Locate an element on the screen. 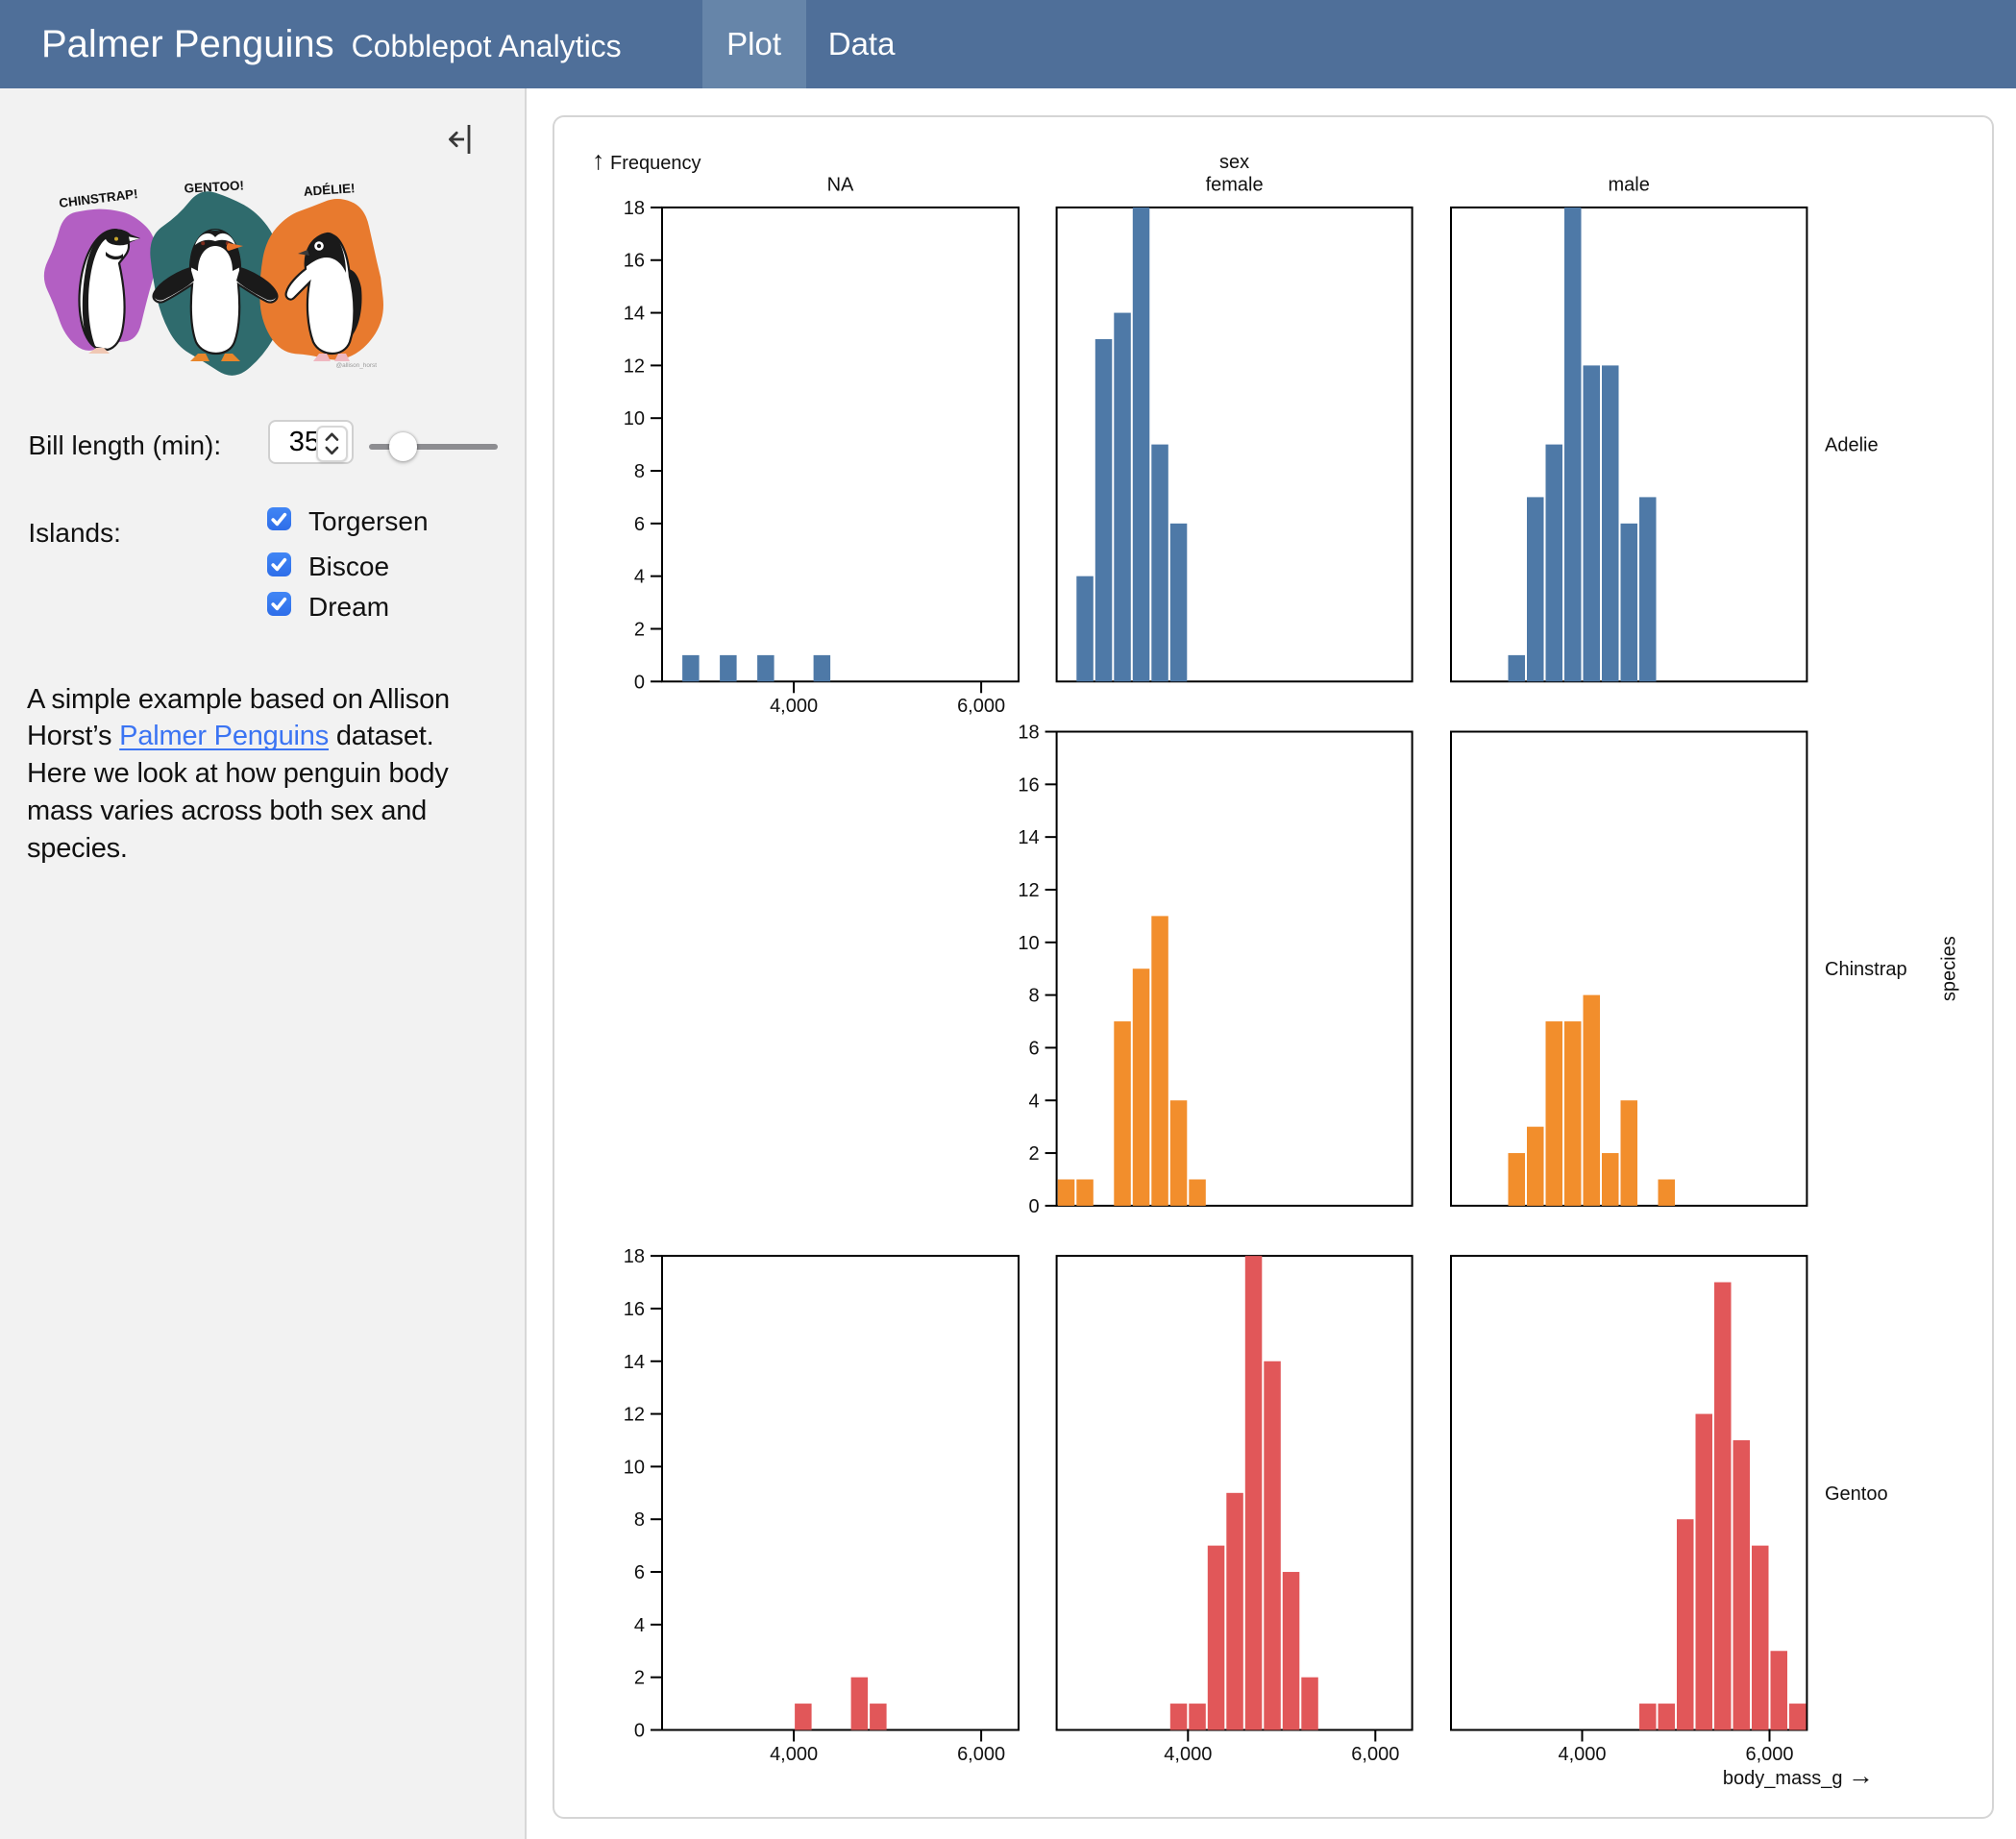 Image resolution: width=2016 pixels, height=1839 pixels. svg-text: Adelie is located at coordinates (1852, 446).